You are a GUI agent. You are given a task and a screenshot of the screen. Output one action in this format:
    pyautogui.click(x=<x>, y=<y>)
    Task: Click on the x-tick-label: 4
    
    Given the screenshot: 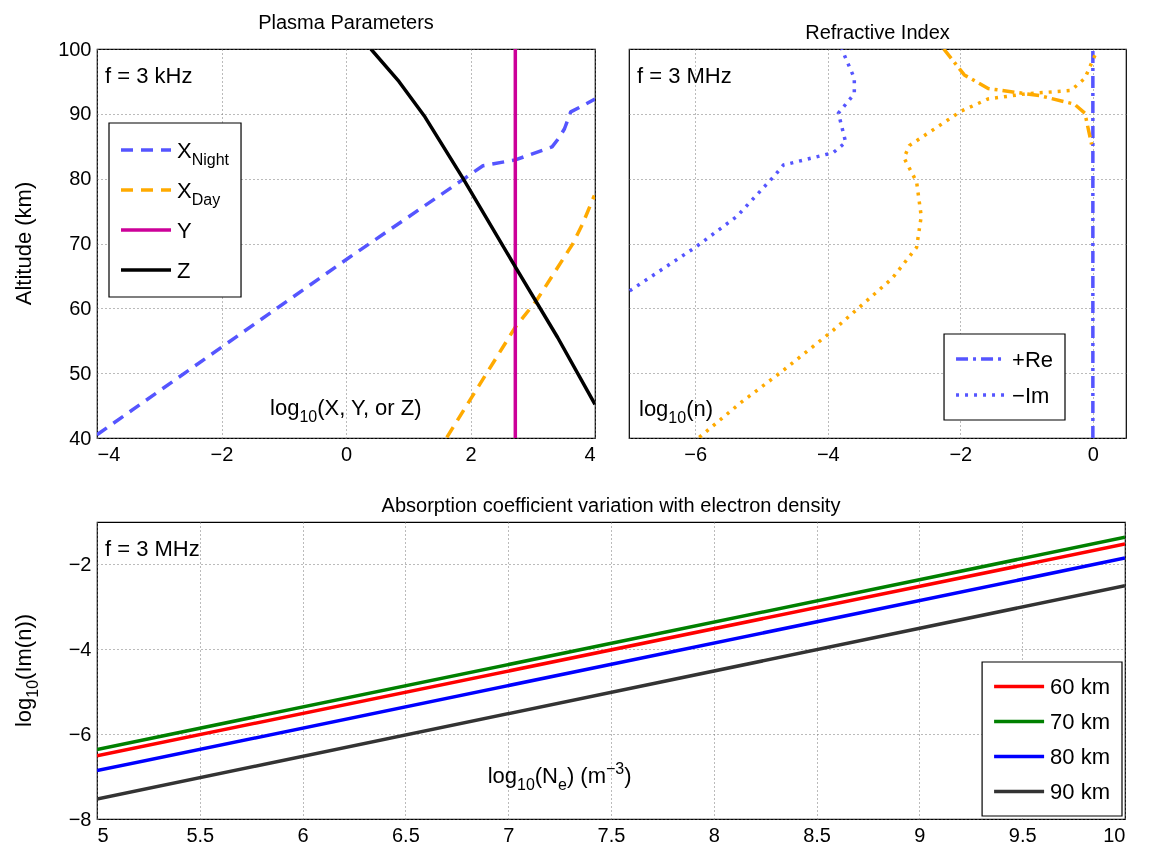 What is the action you would take?
    pyautogui.click(x=590, y=453)
    